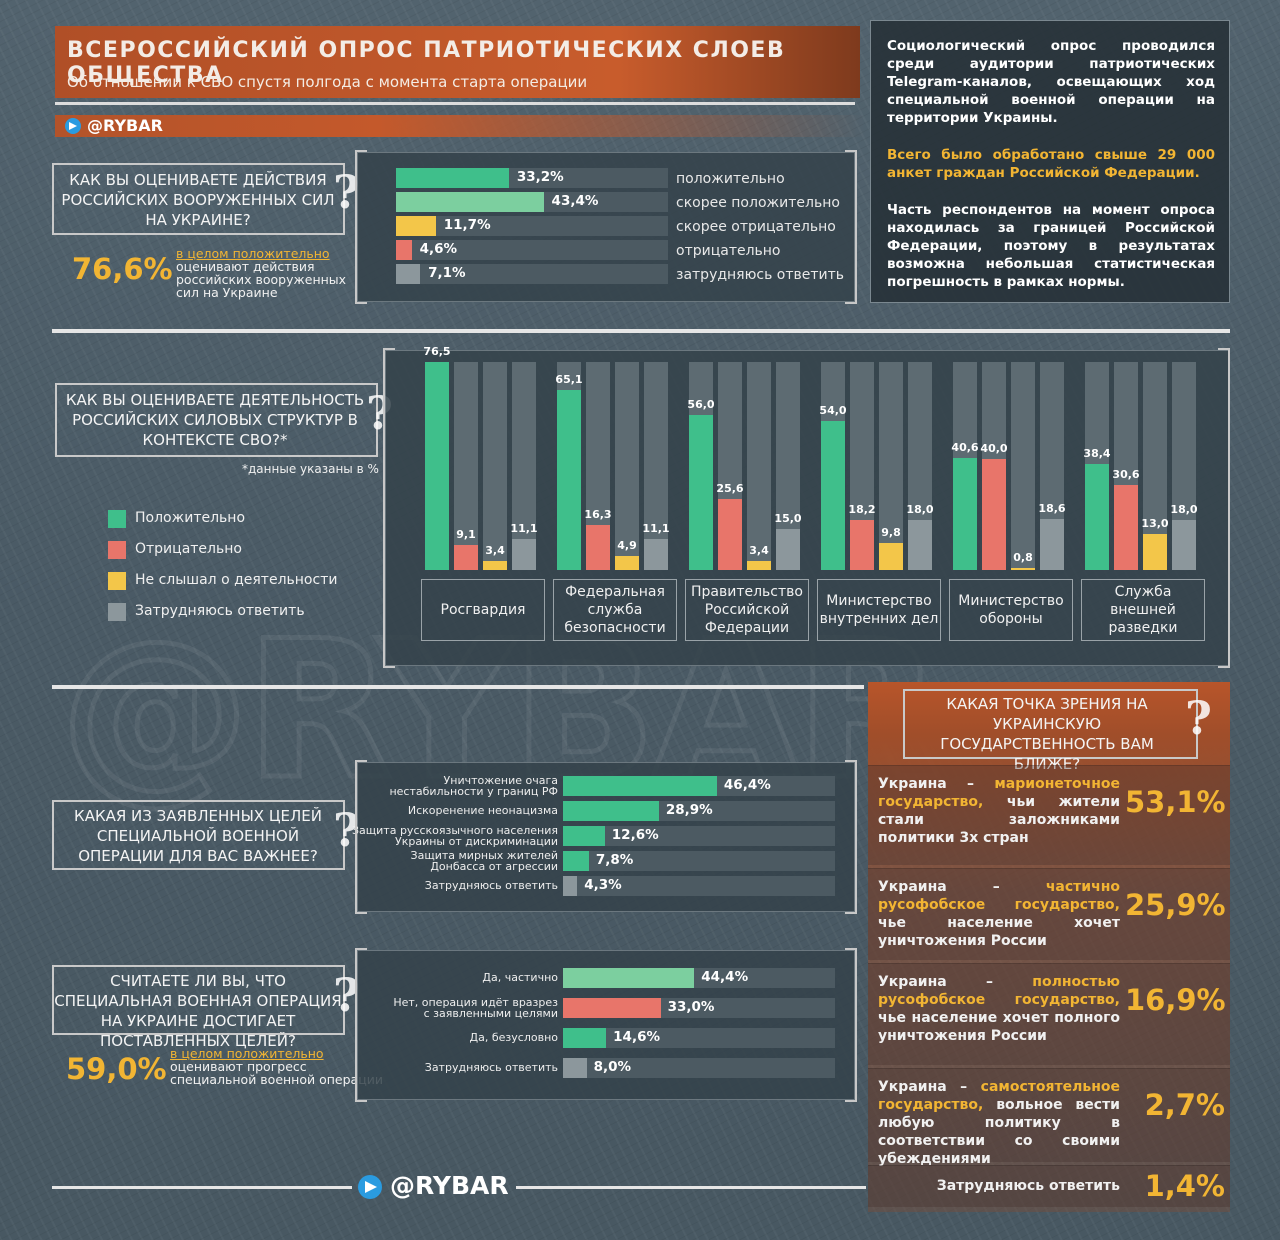 The width and height of the screenshot is (1280, 1240). Describe the element at coordinates (438, 249) in the screenshot. I see `bar-value-label: 4,6%` at that location.